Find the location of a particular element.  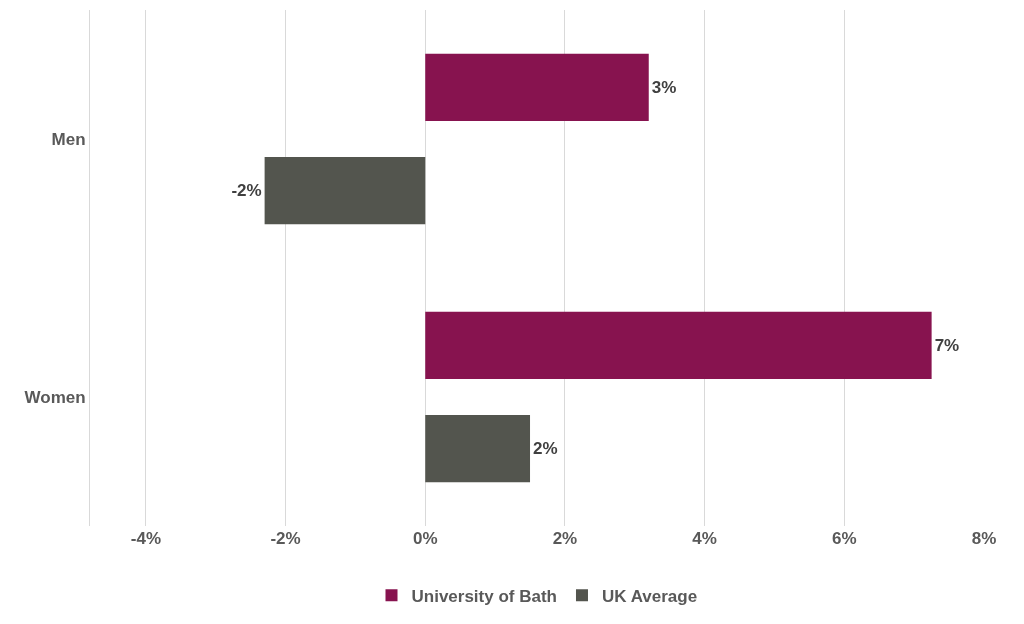

y-tick-label: Women is located at coordinates (55, 397).